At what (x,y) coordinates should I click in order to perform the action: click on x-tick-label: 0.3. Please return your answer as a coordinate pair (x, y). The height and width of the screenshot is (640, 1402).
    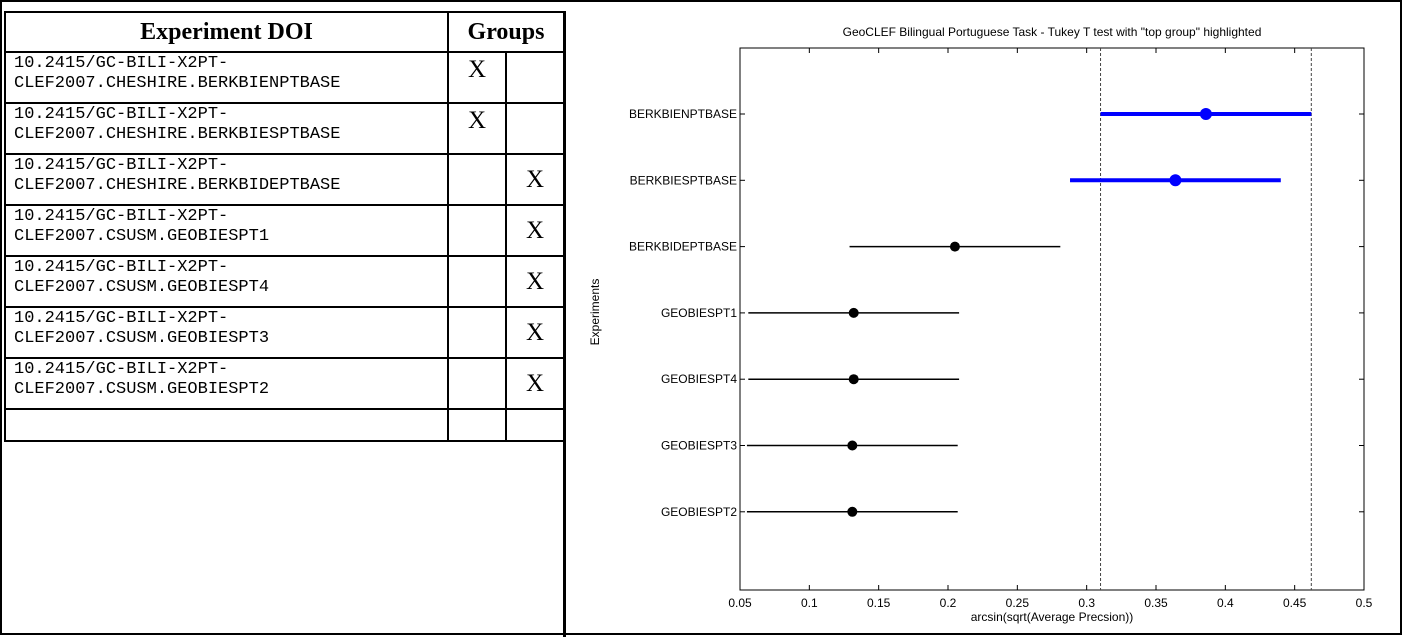
    Looking at the image, I should click on (1086, 603).